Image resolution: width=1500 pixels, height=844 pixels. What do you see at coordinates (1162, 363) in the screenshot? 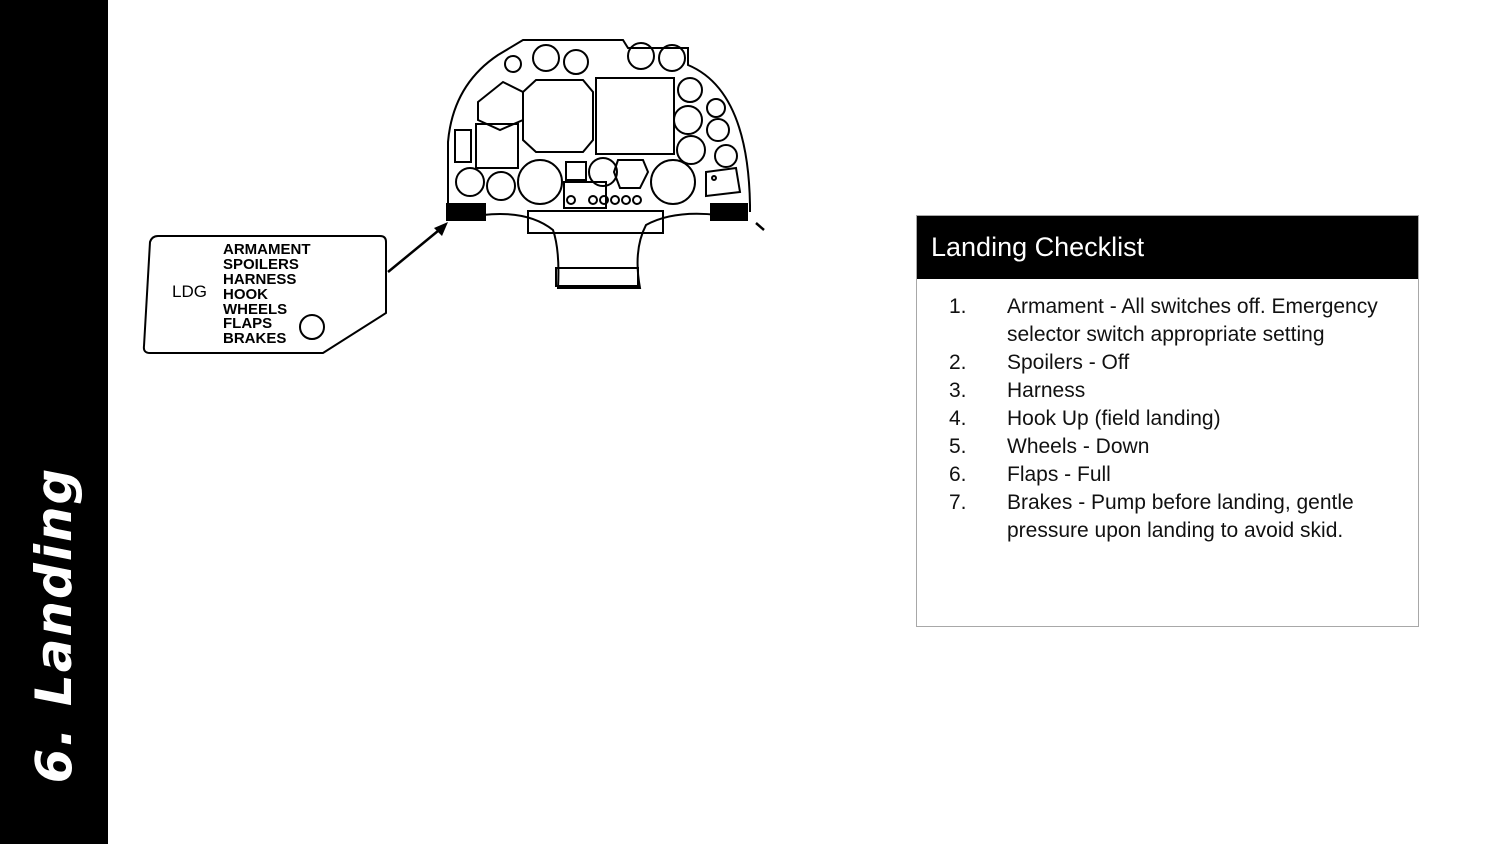
I see `checklist-item: 2. Spoilers - Off` at bounding box center [1162, 363].